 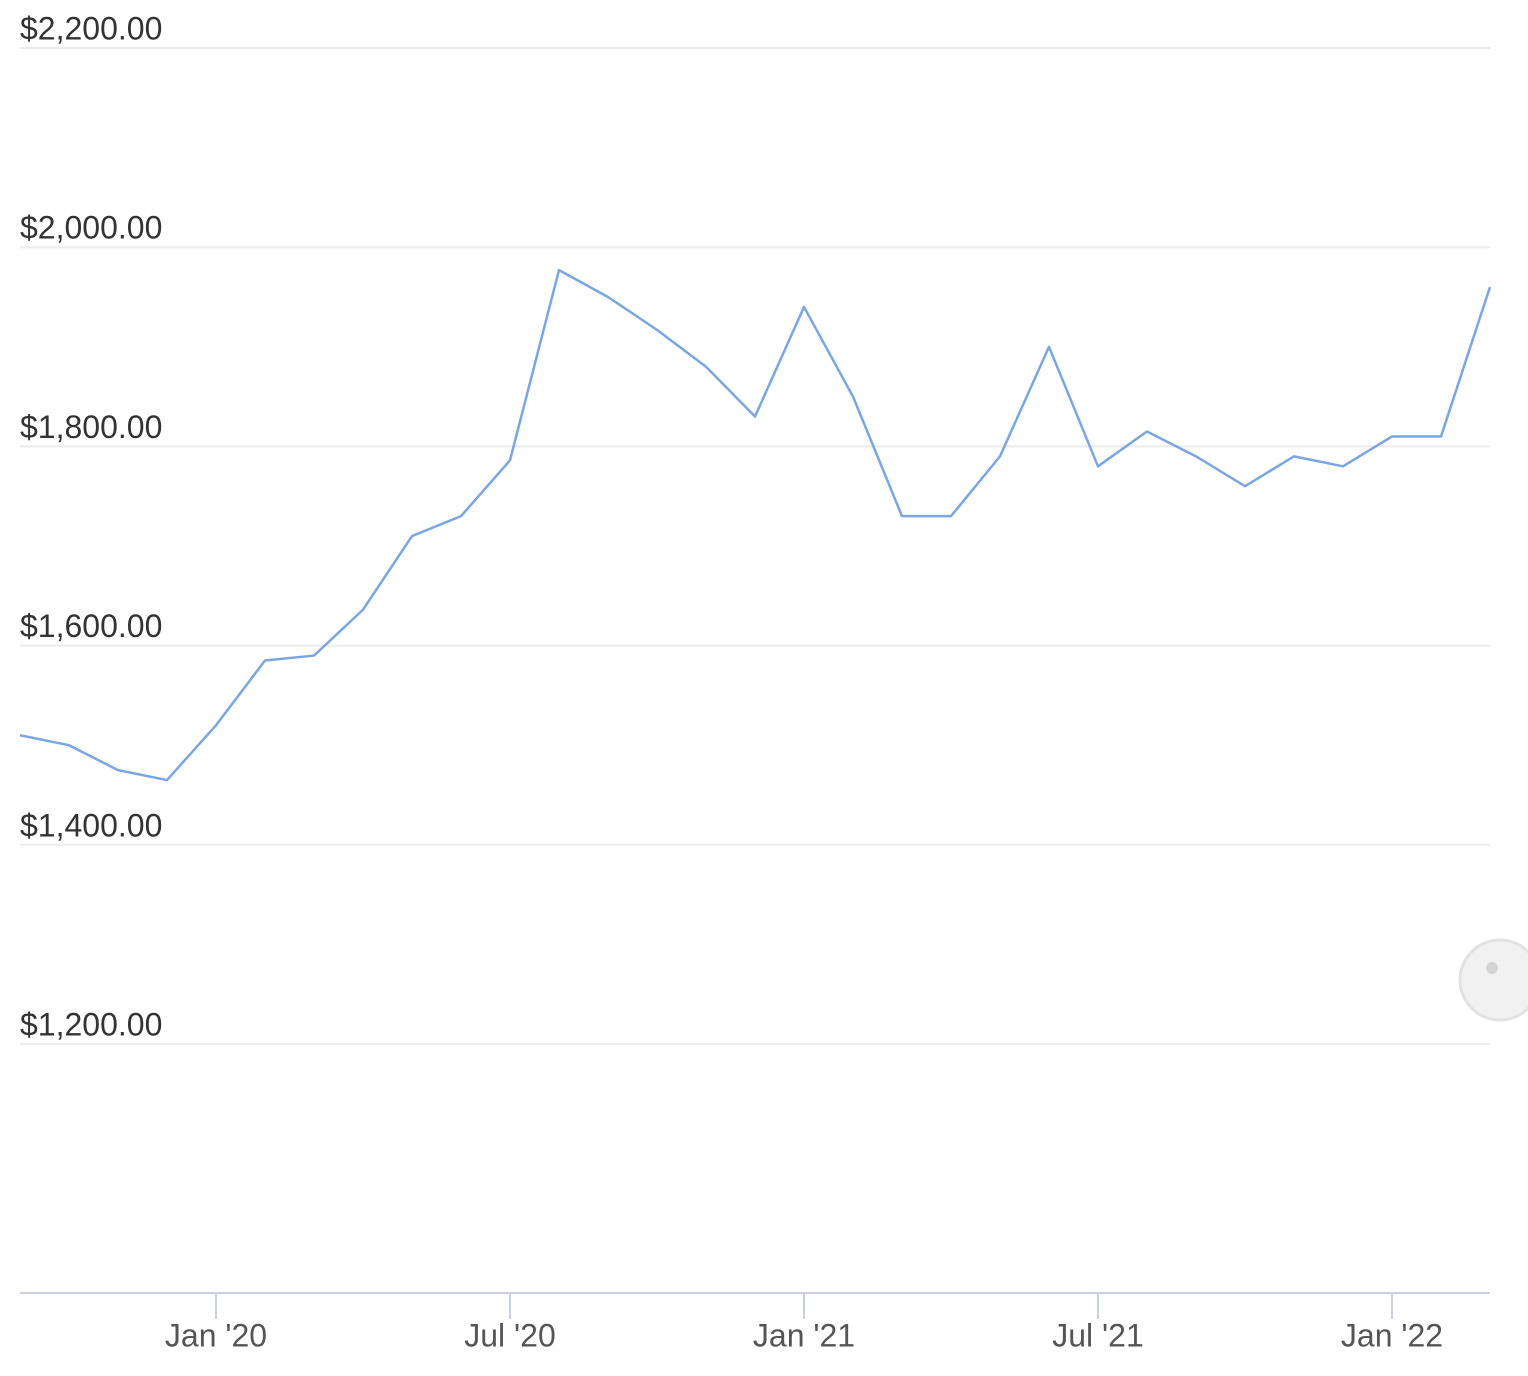 What do you see at coordinates (91, 28) in the screenshot?
I see `y-tick-label: $2,200.00` at bounding box center [91, 28].